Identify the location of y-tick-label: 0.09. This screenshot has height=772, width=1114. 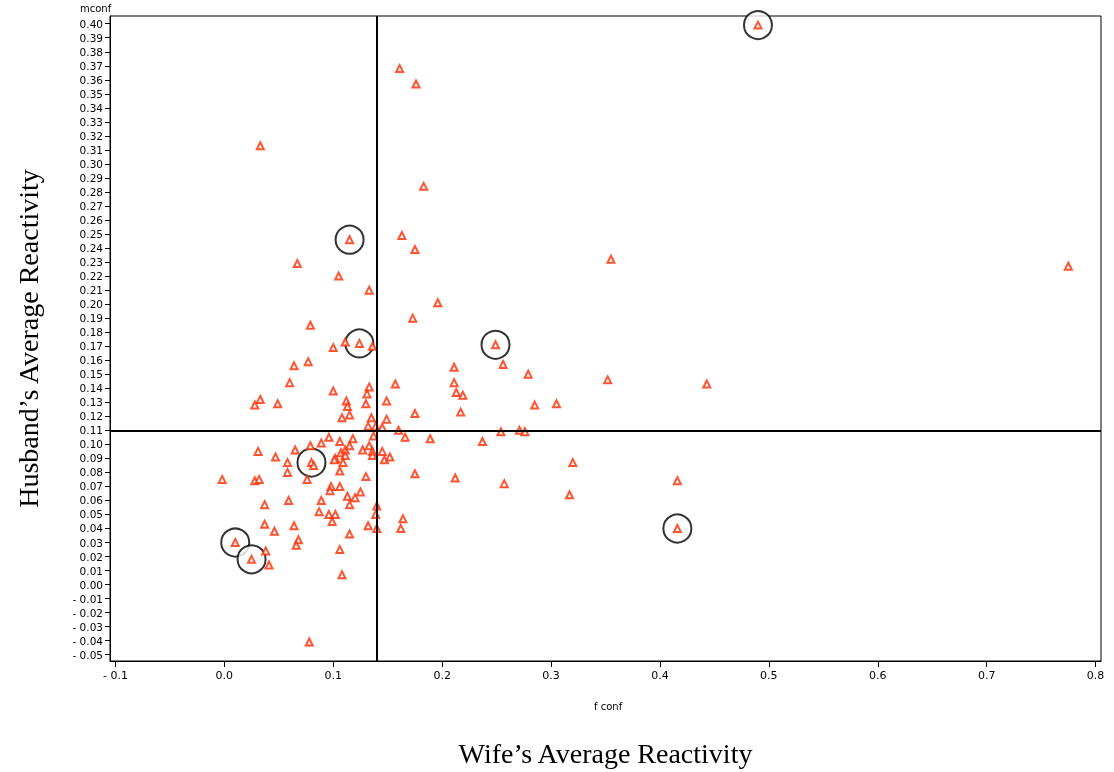
(91, 458).